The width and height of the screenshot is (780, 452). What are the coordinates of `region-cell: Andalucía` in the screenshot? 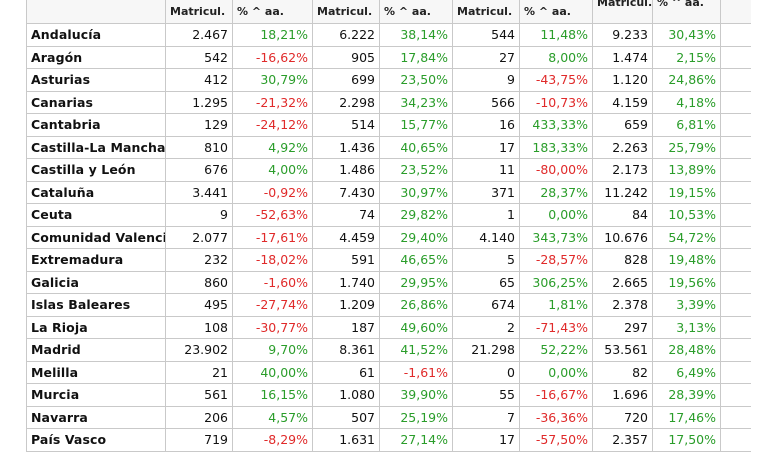 It's located at (96, 35).